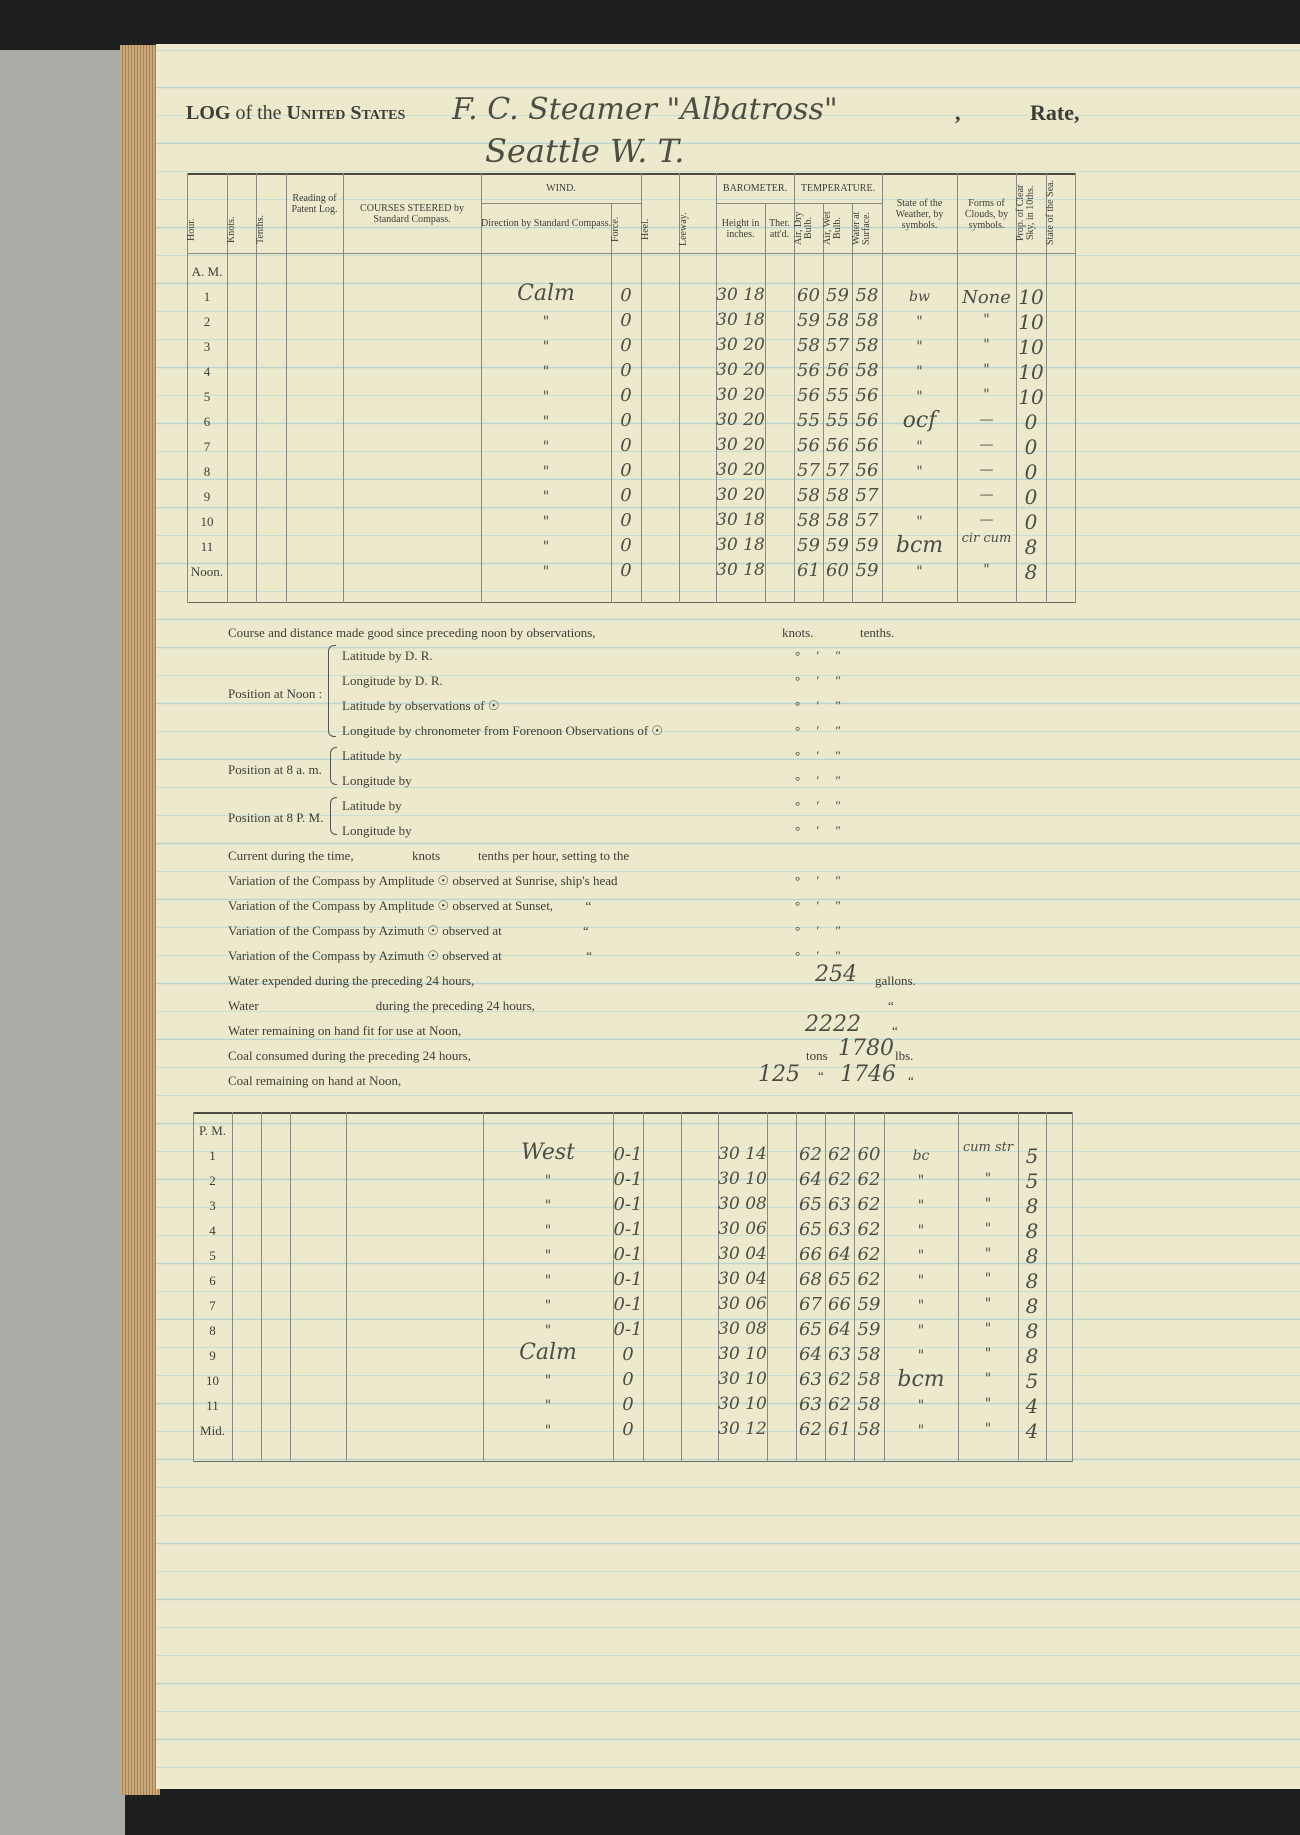  I want to click on noon-item: Latitude by observations of ☉, so click(421, 705).